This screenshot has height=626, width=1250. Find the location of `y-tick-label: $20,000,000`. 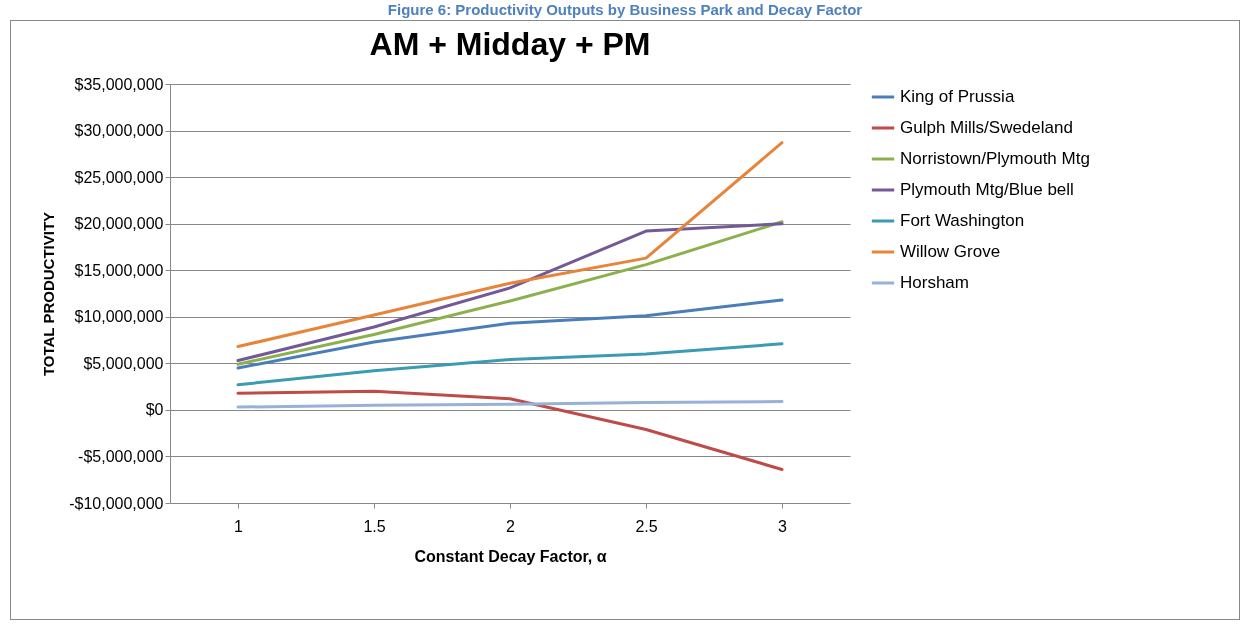

y-tick-label: $20,000,000 is located at coordinates (119, 224).